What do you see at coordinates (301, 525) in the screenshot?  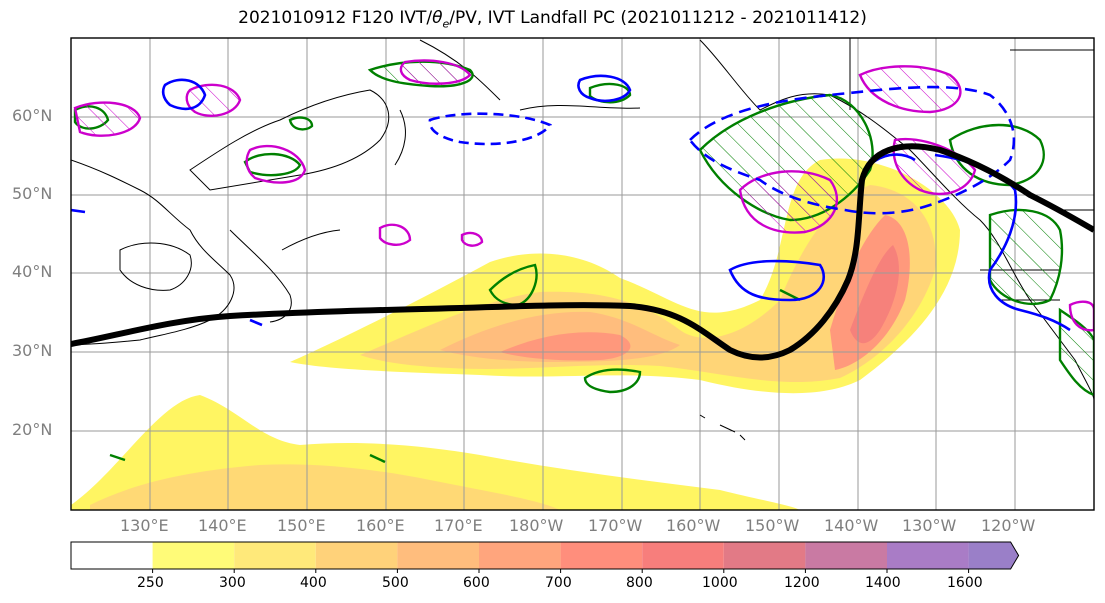 I see `lon-label-150e: 150°E` at bounding box center [301, 525].